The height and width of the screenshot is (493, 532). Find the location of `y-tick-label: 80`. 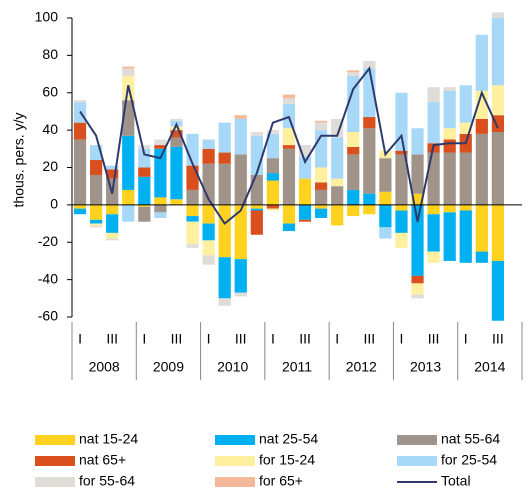

y-tick-label: 80 is located at coordinates (50, 54).